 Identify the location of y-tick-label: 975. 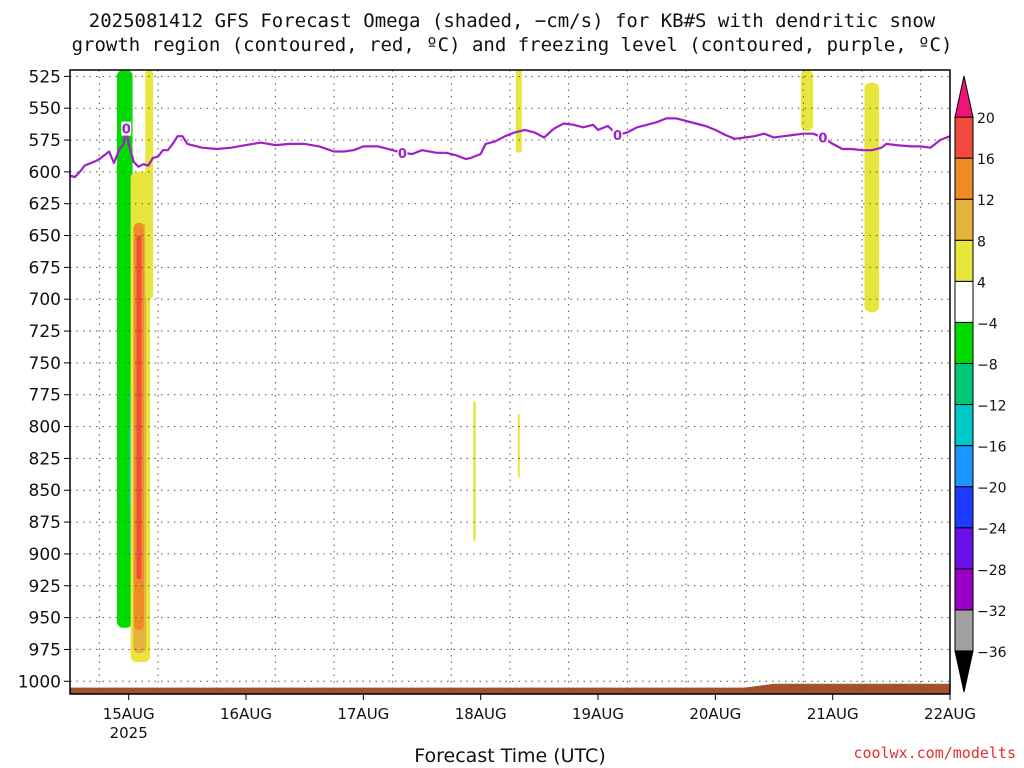
(45, 650).